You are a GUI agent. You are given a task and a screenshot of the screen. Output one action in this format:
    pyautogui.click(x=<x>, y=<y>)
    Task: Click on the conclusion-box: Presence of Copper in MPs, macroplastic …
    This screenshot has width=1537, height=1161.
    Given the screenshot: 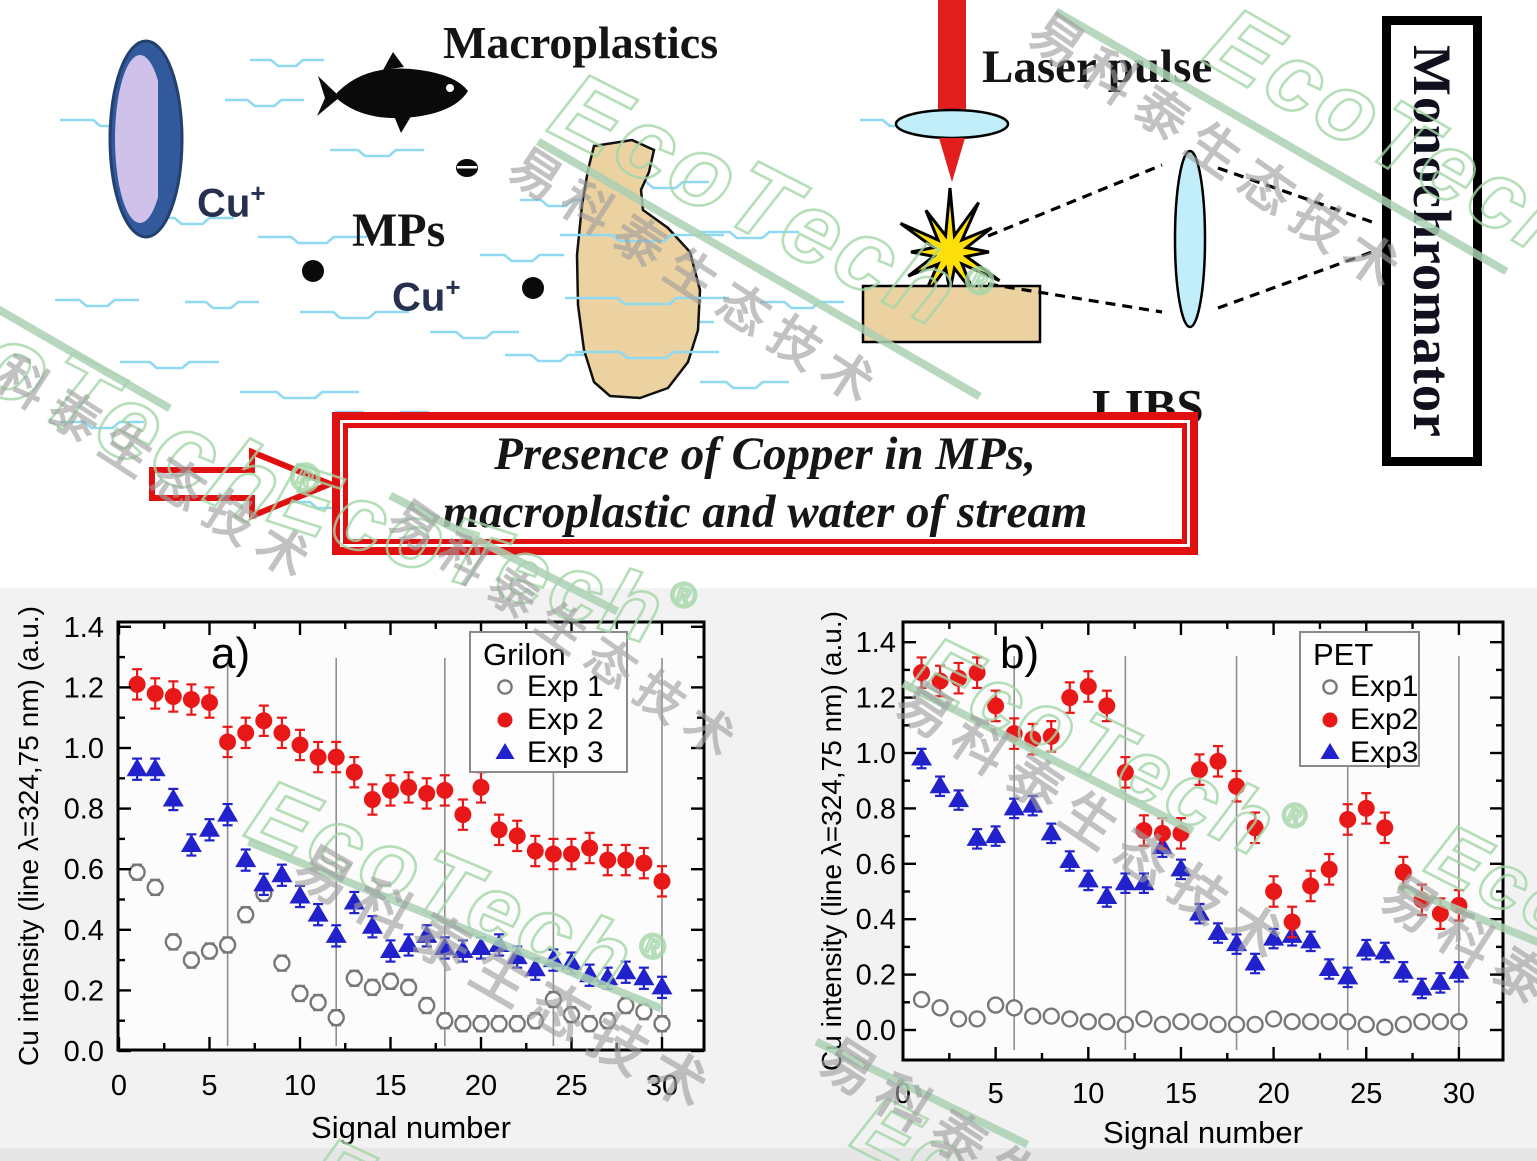 What is the action you would take?
    pyautogui.click(x=765, y=483)
    